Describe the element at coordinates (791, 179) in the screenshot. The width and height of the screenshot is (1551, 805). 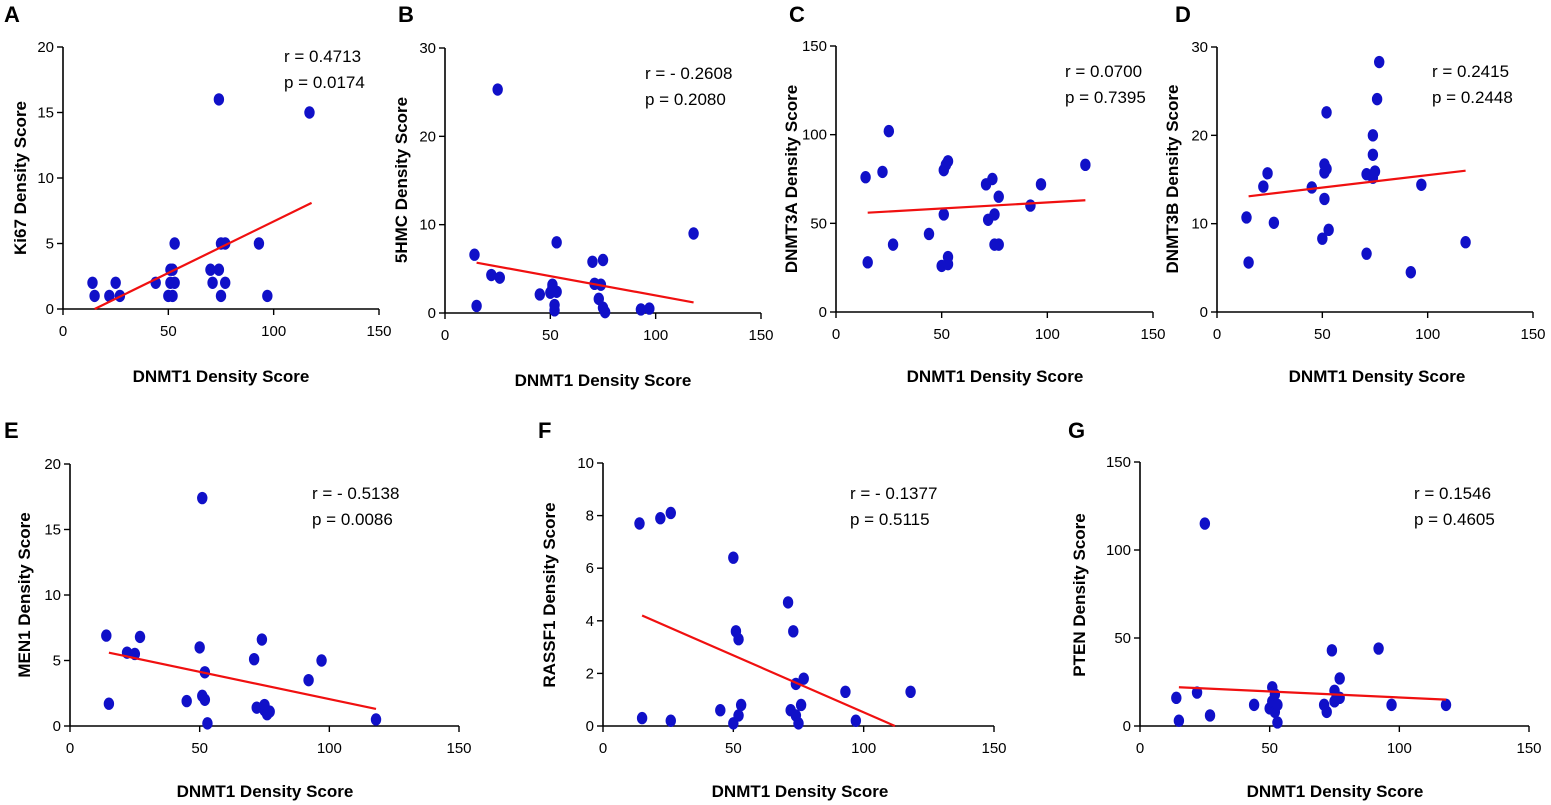
I see `y-axis-title: DNMT3A Density Score` at that location.